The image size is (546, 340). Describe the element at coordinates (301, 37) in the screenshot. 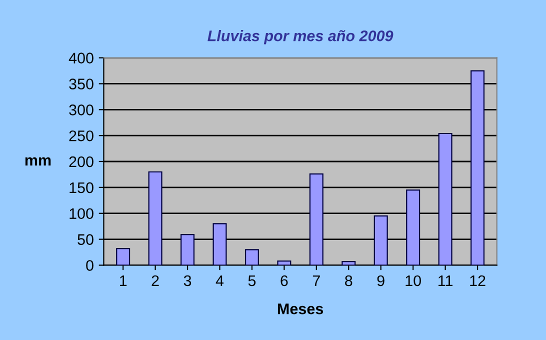

I see `chart-title: Lluvias por mes año 2009` at that location.